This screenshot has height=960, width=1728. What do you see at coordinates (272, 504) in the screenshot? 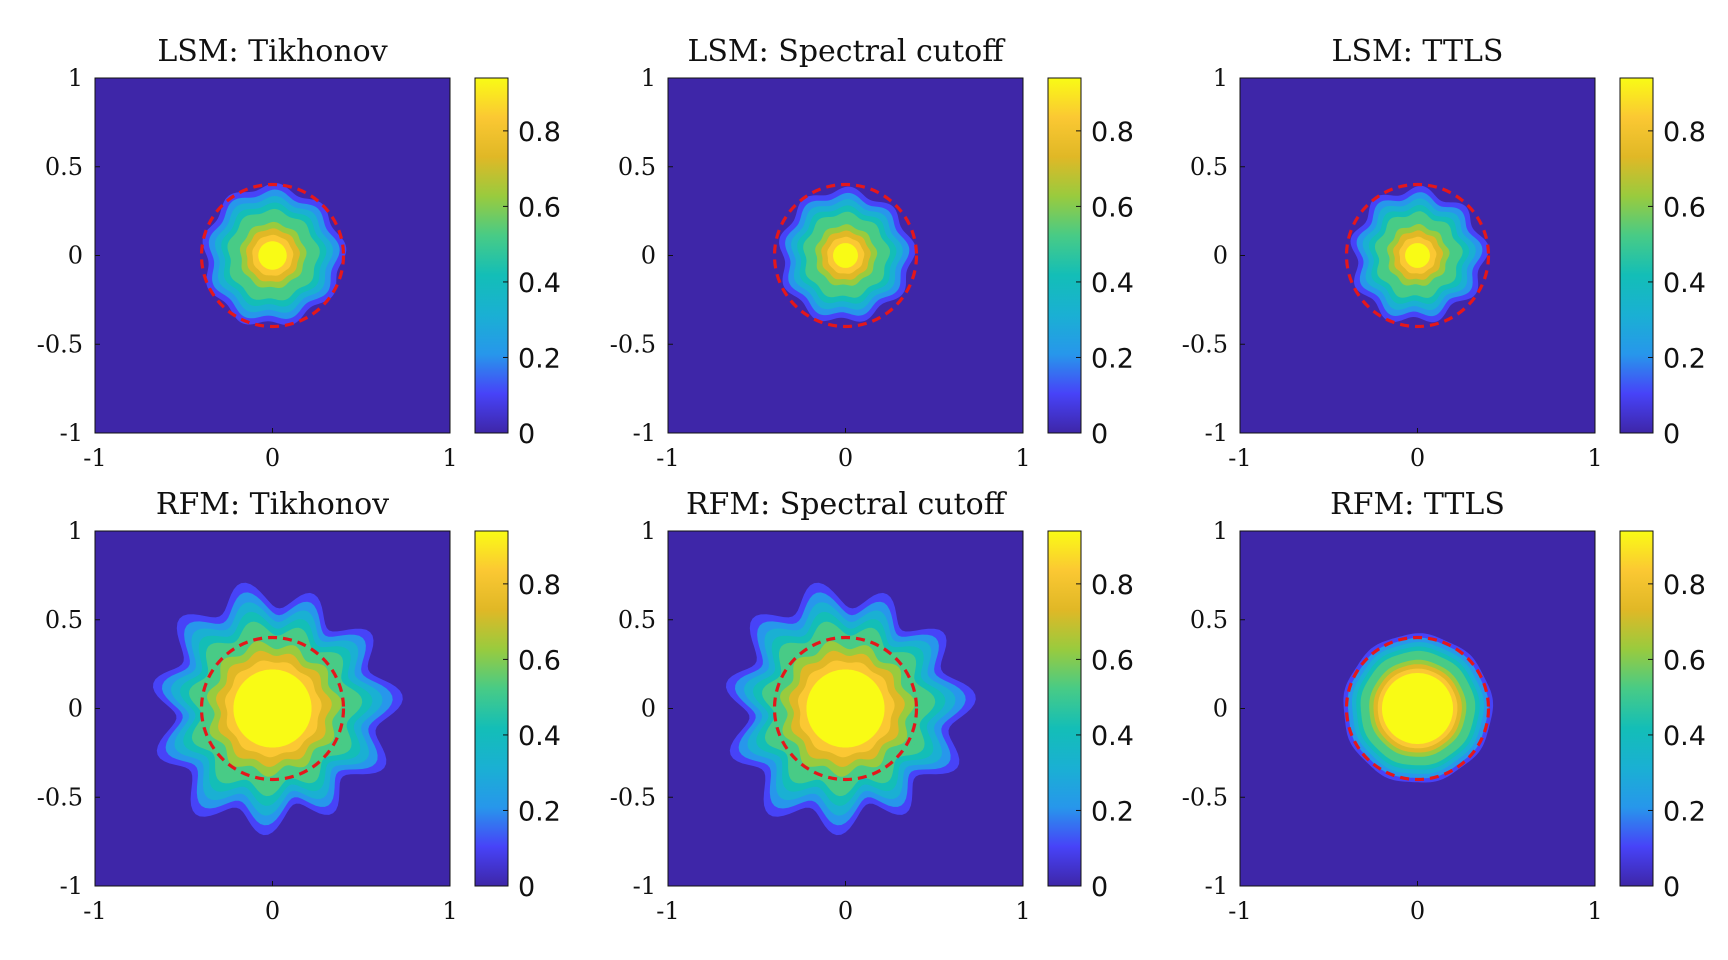
I see `subplot-title: RFM: Tikhonov` at bounding box center [272, 504].